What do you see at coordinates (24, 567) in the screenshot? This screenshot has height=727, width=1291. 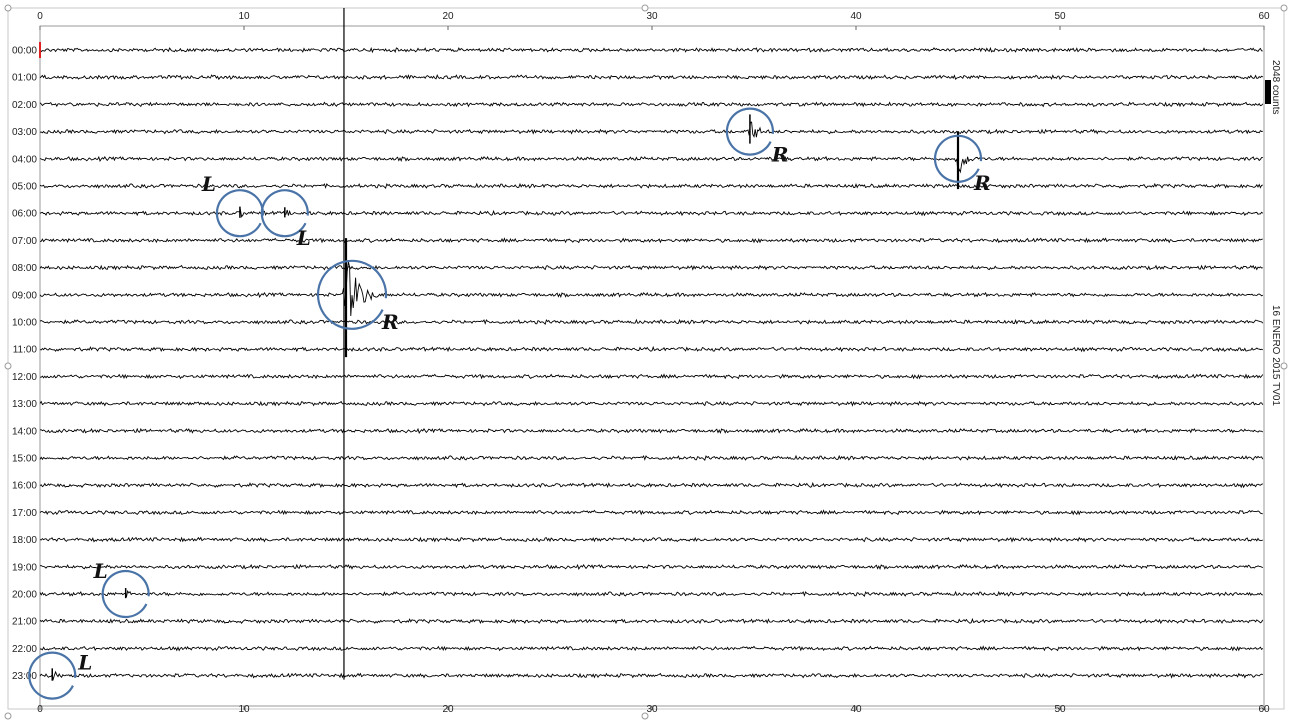 I see `hour-label: 19:00` at bounding box center [24, 567].